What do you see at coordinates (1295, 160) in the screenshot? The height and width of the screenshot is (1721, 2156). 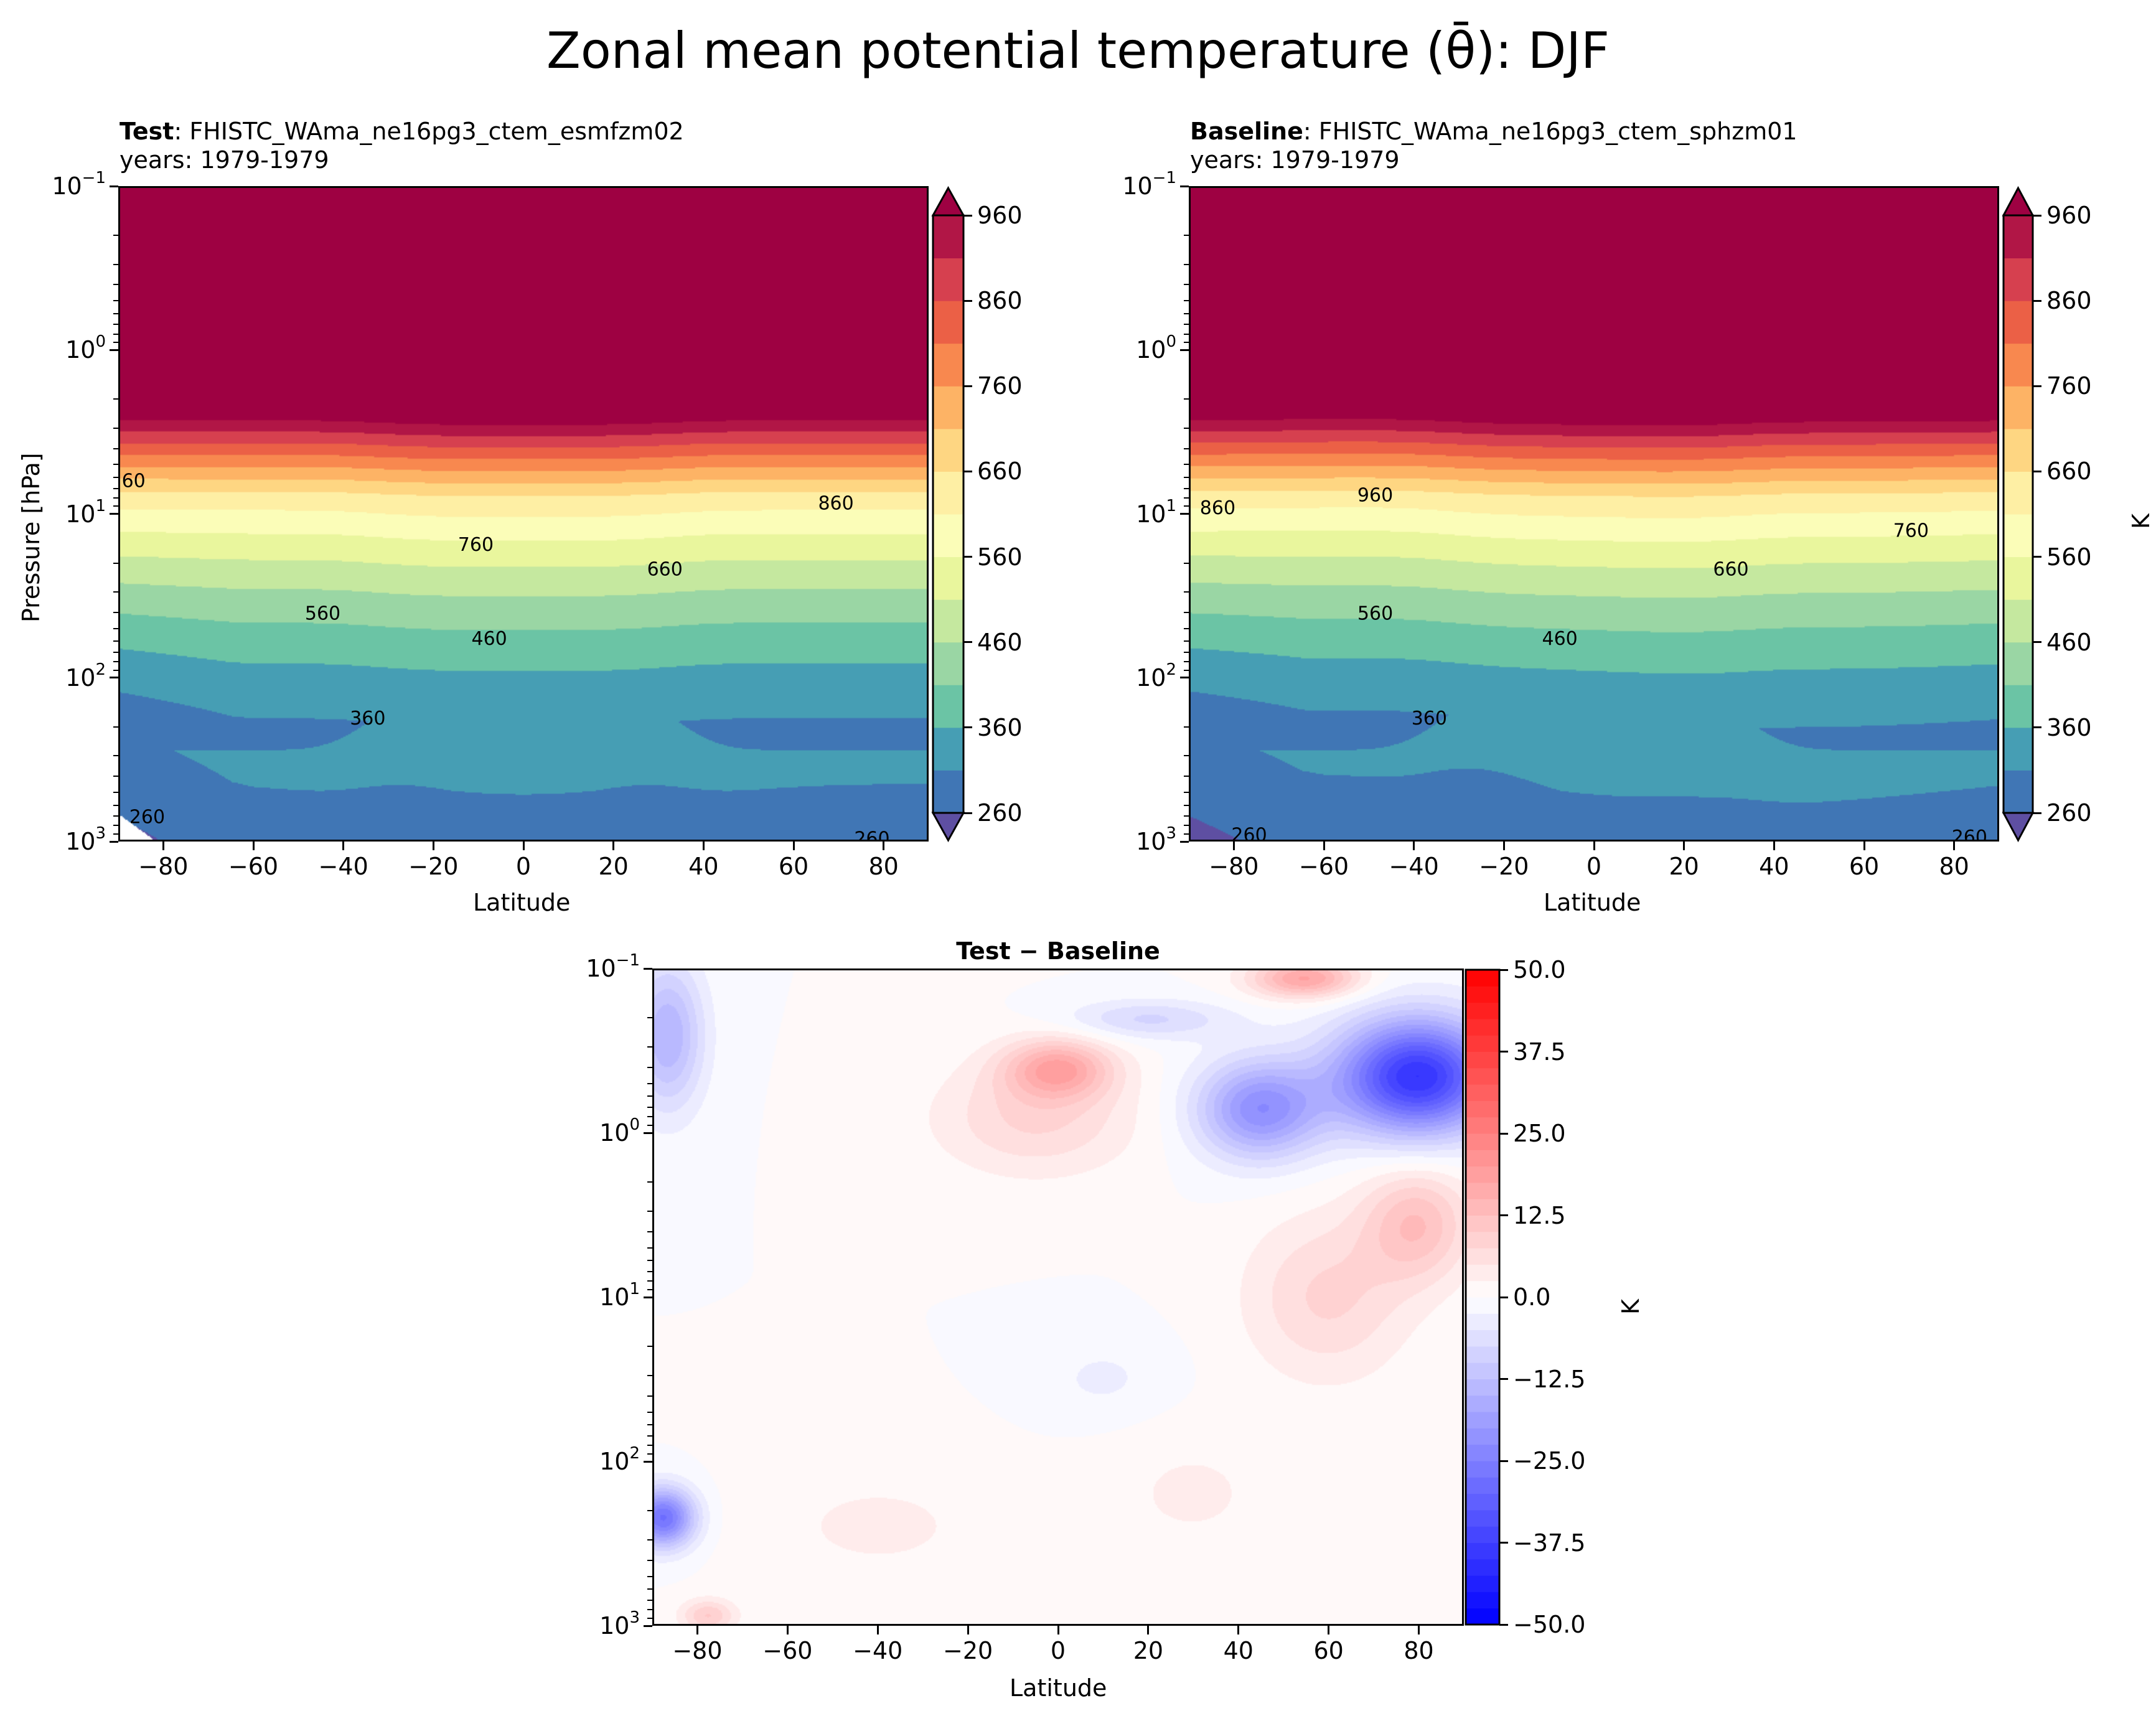 I see `baseline-panel-years: years: 1979-1979` at bounding box center [1295, 160].